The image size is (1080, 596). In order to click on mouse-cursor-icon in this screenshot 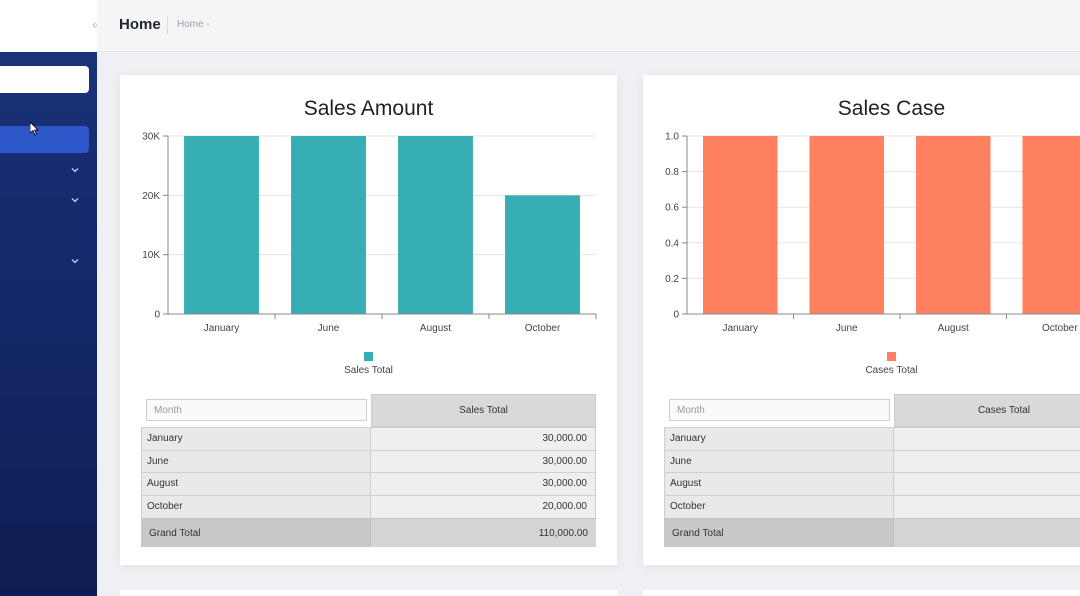, I will do `click(34, 128)`.